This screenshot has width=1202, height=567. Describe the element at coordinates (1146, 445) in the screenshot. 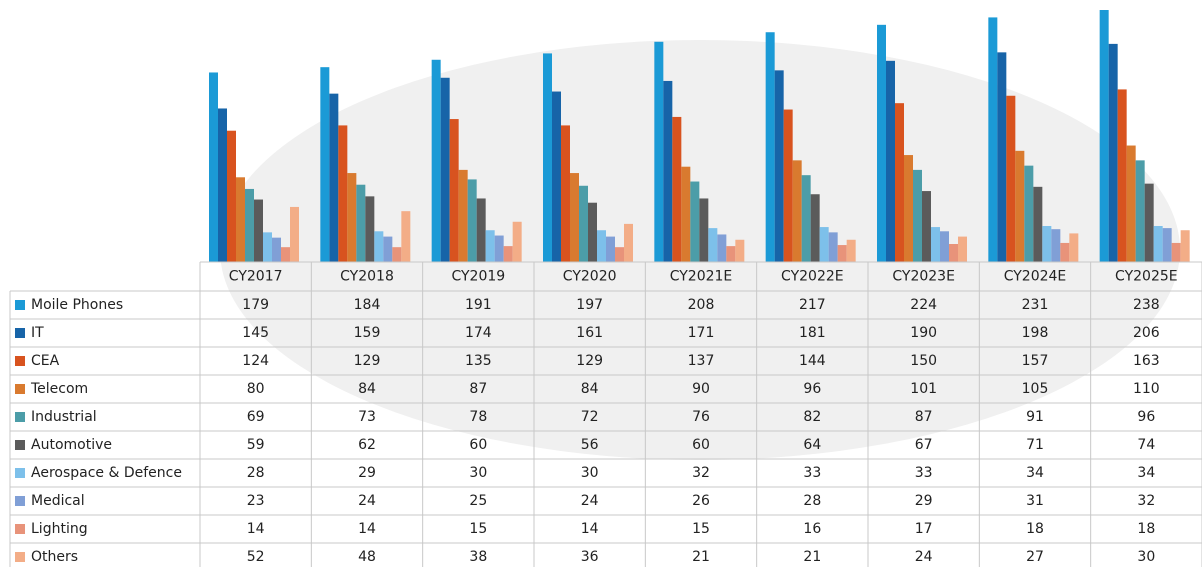

I see `table-value: 74` at that location.